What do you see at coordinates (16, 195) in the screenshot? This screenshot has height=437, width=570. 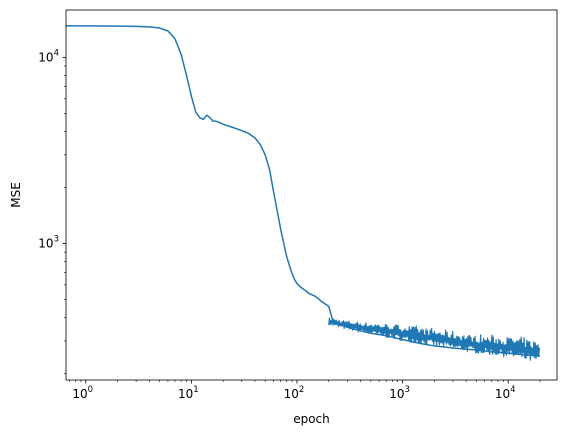 I see `y-axis-label: MSE` at bounding box center [16, 195].